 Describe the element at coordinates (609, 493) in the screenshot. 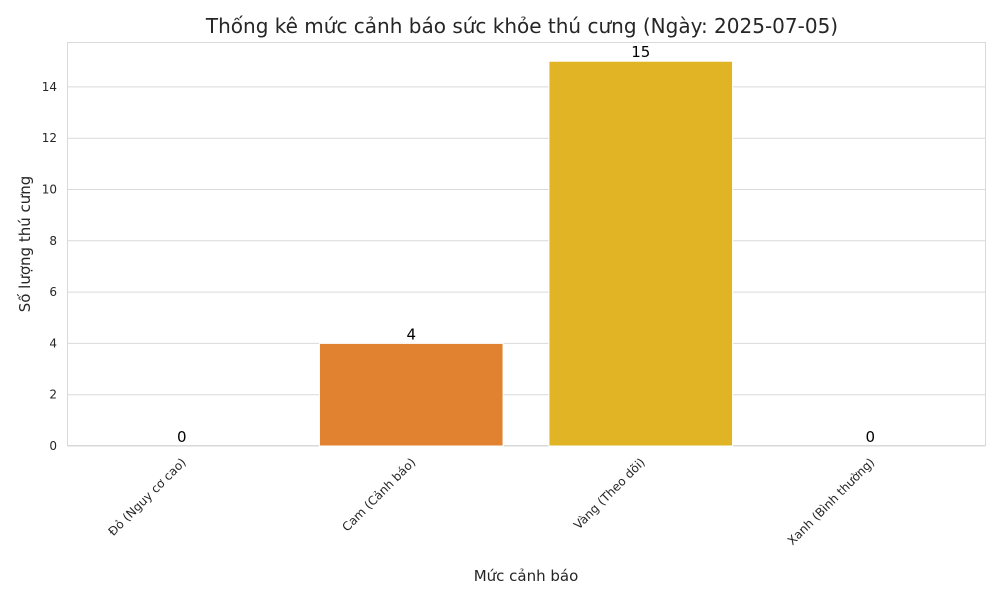

I see `x-tick-label: Vàng (Theo dõi)` at that location.